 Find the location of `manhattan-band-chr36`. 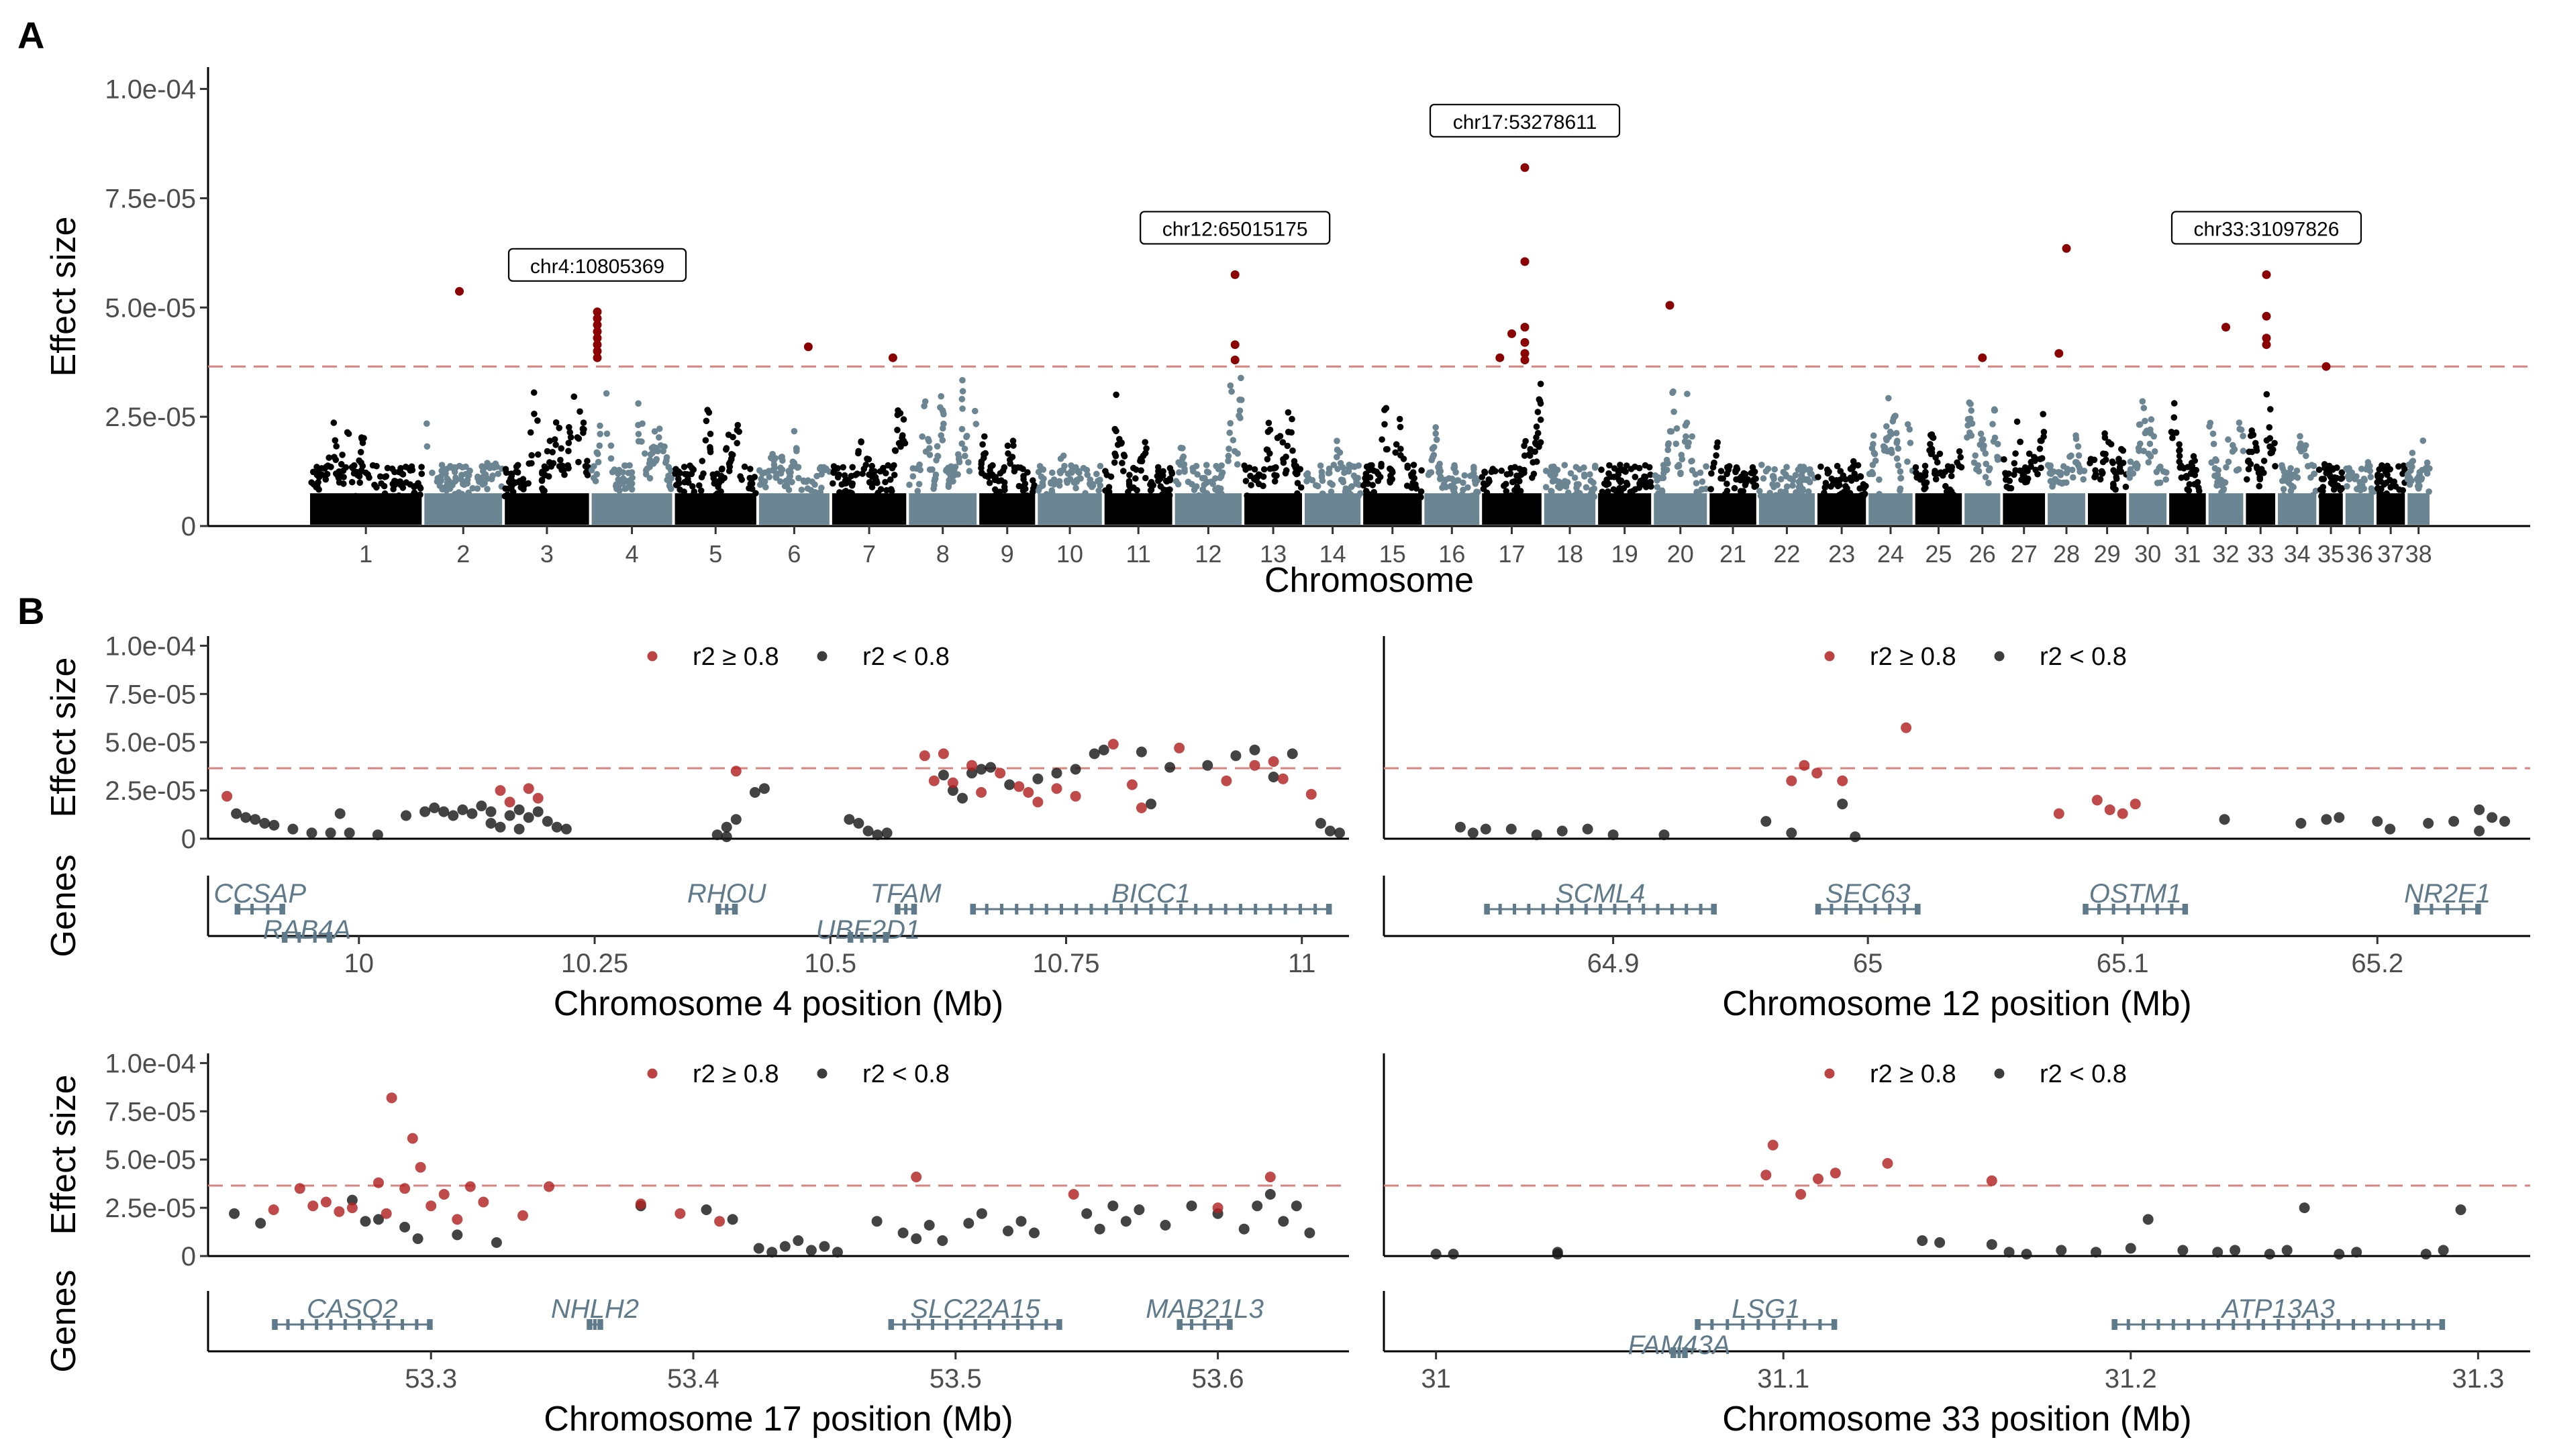

manhattan-band-chr36 is located at coordinates (2360, 509).